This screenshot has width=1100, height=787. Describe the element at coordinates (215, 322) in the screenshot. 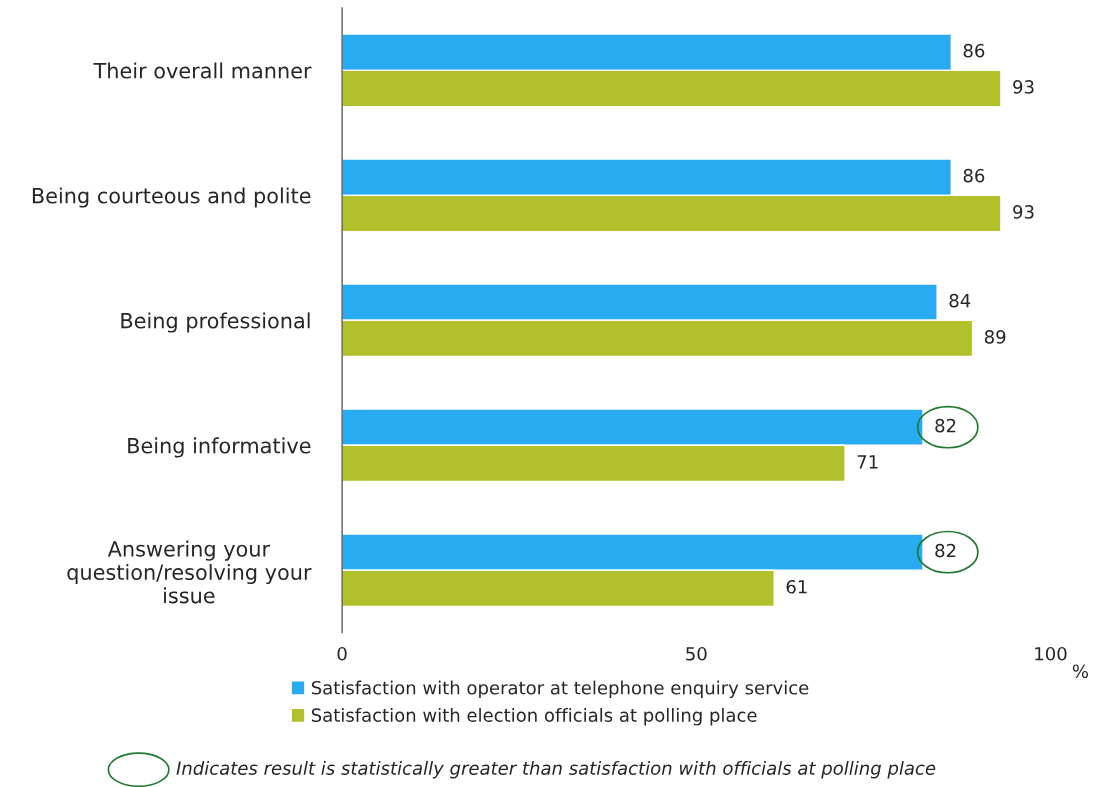

I see `y-tick-label: Being professional` at that location.